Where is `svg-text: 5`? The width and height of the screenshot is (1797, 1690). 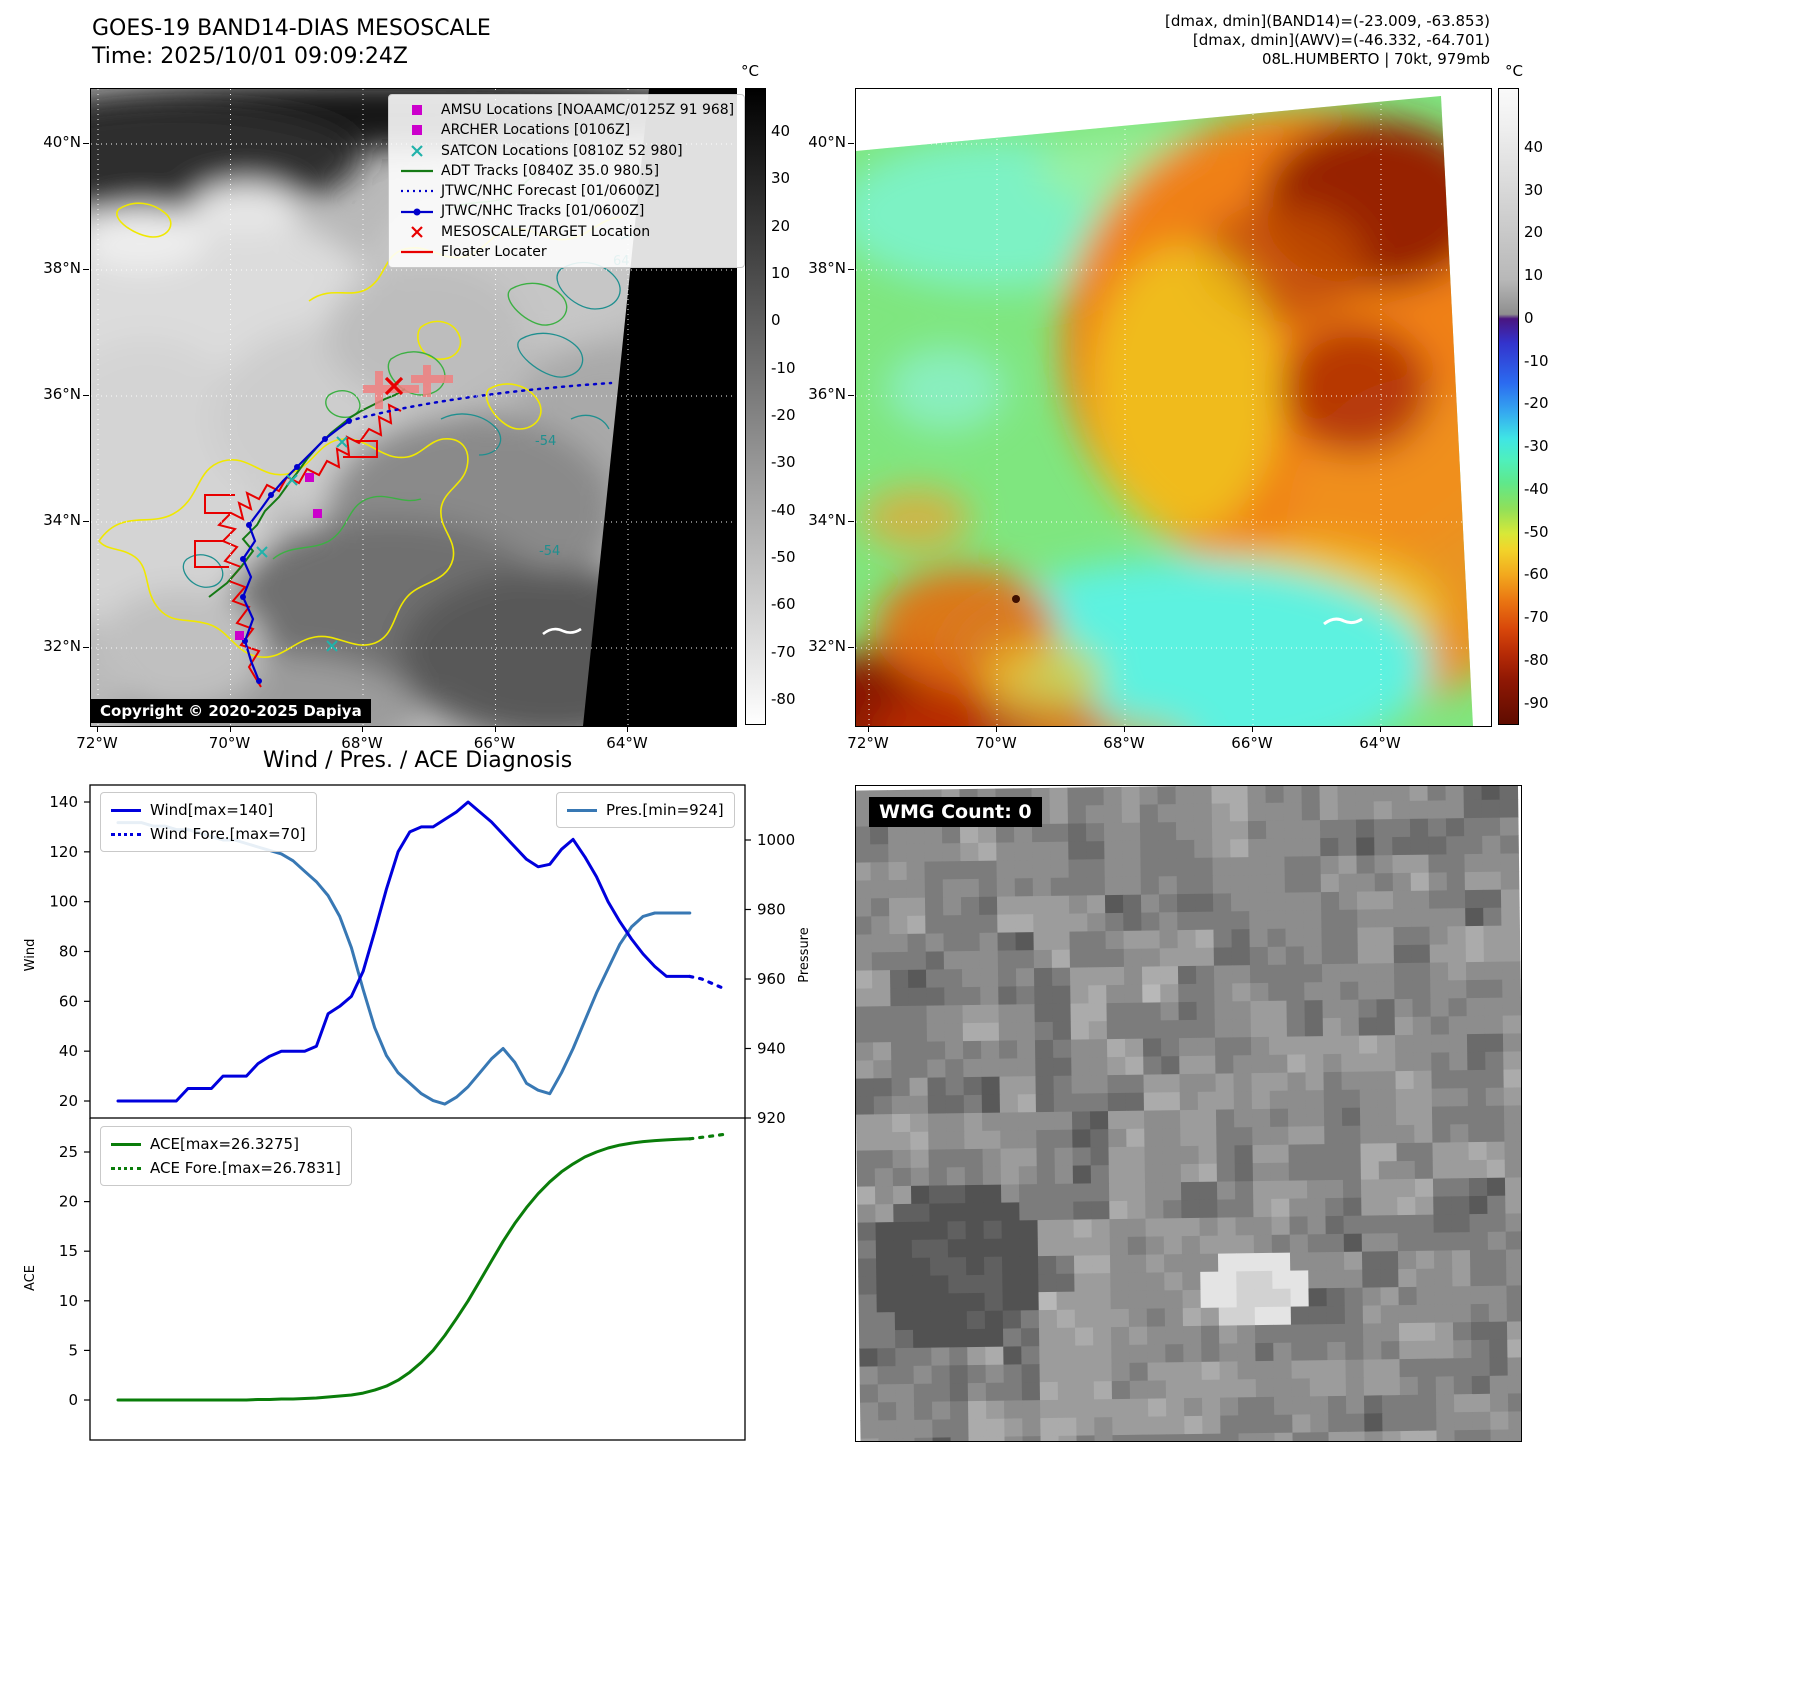 svg-text: 5 is located at coordinates (73, 1350).